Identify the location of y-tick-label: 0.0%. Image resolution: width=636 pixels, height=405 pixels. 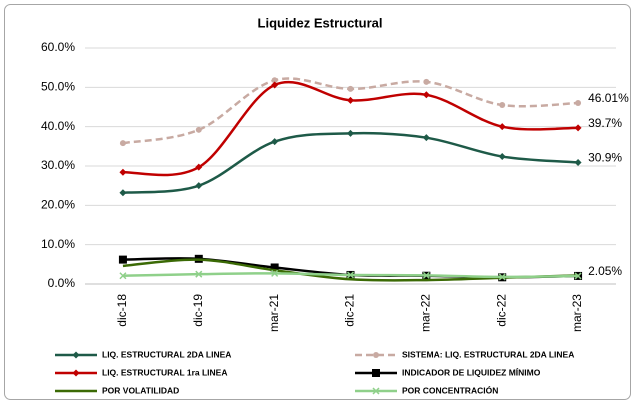
(62, 283).